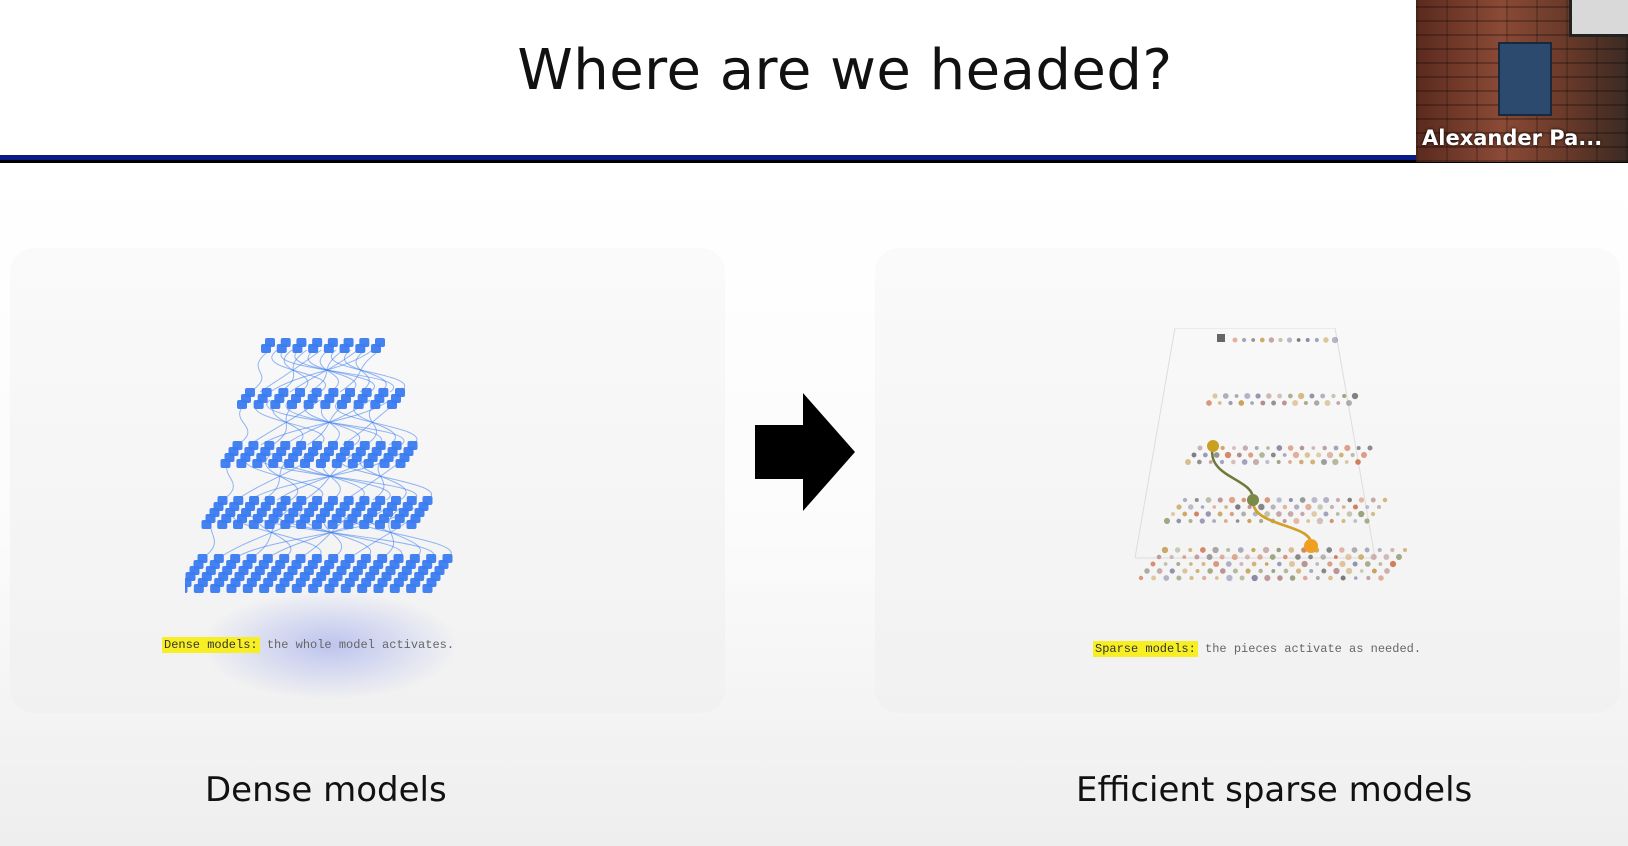 This screenshot has height=846, width=1628. I want to click on dense-caption-highlight: Dense models:, so click(211, 645).